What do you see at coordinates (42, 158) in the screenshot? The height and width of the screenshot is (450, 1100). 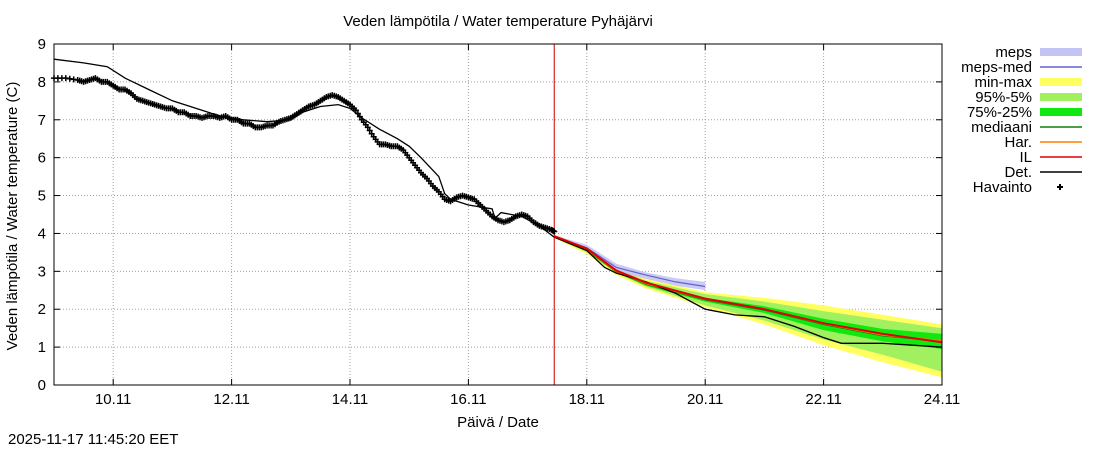 I see `y-tick-label: 6` at bounding box center [42, 158].